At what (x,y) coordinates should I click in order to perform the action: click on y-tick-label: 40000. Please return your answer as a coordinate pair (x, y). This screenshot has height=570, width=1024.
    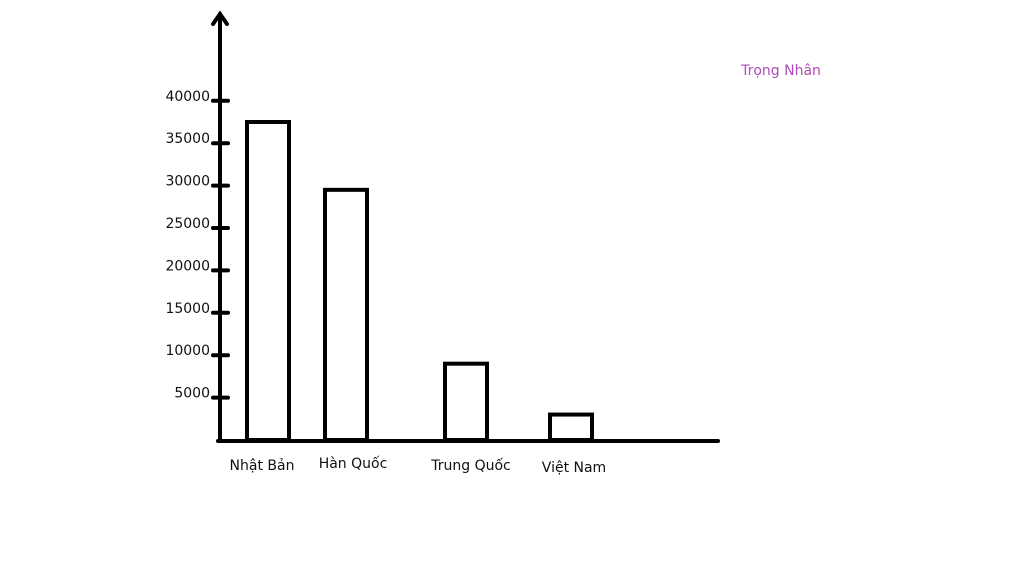
    Looking at the image, I should click on (187, 97).